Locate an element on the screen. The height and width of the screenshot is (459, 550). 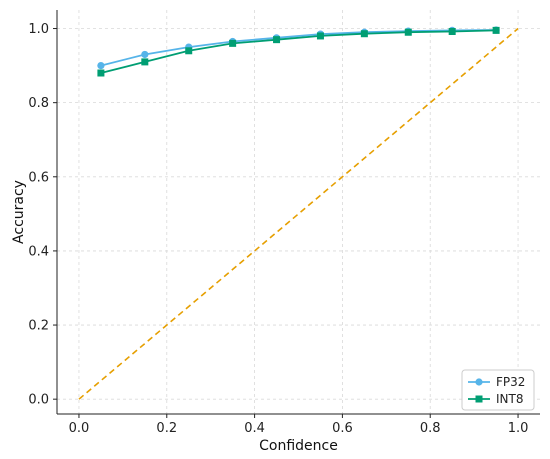
y-tick-label: 0.4 is located at coordinates (38, 251).